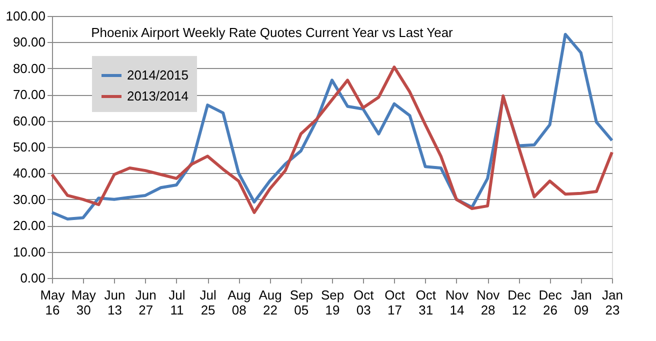 The height and width of the screenshot is (341, 656). Describe the element at coordinates (83, 303) in the screenshot. I see `x-tick-label: May 30` at that location.